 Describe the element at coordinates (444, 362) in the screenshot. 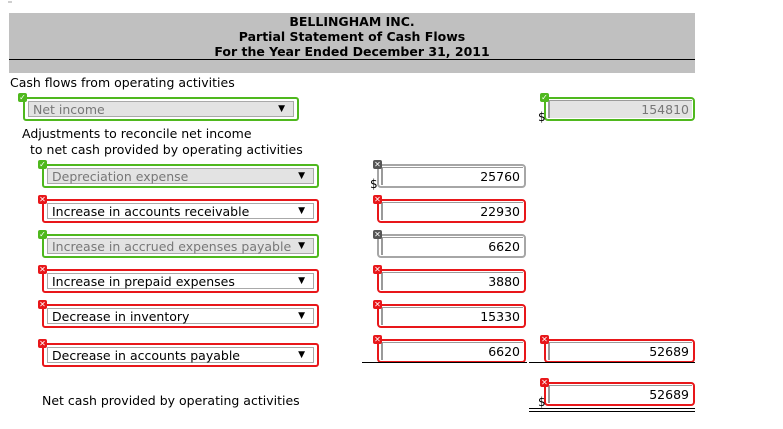

I see `subtotal-underline` at that location.